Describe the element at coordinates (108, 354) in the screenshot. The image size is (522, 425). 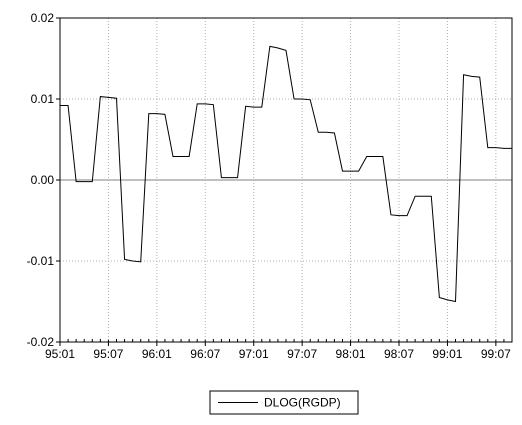
I see `x-tick-label: 95:07` at that location.